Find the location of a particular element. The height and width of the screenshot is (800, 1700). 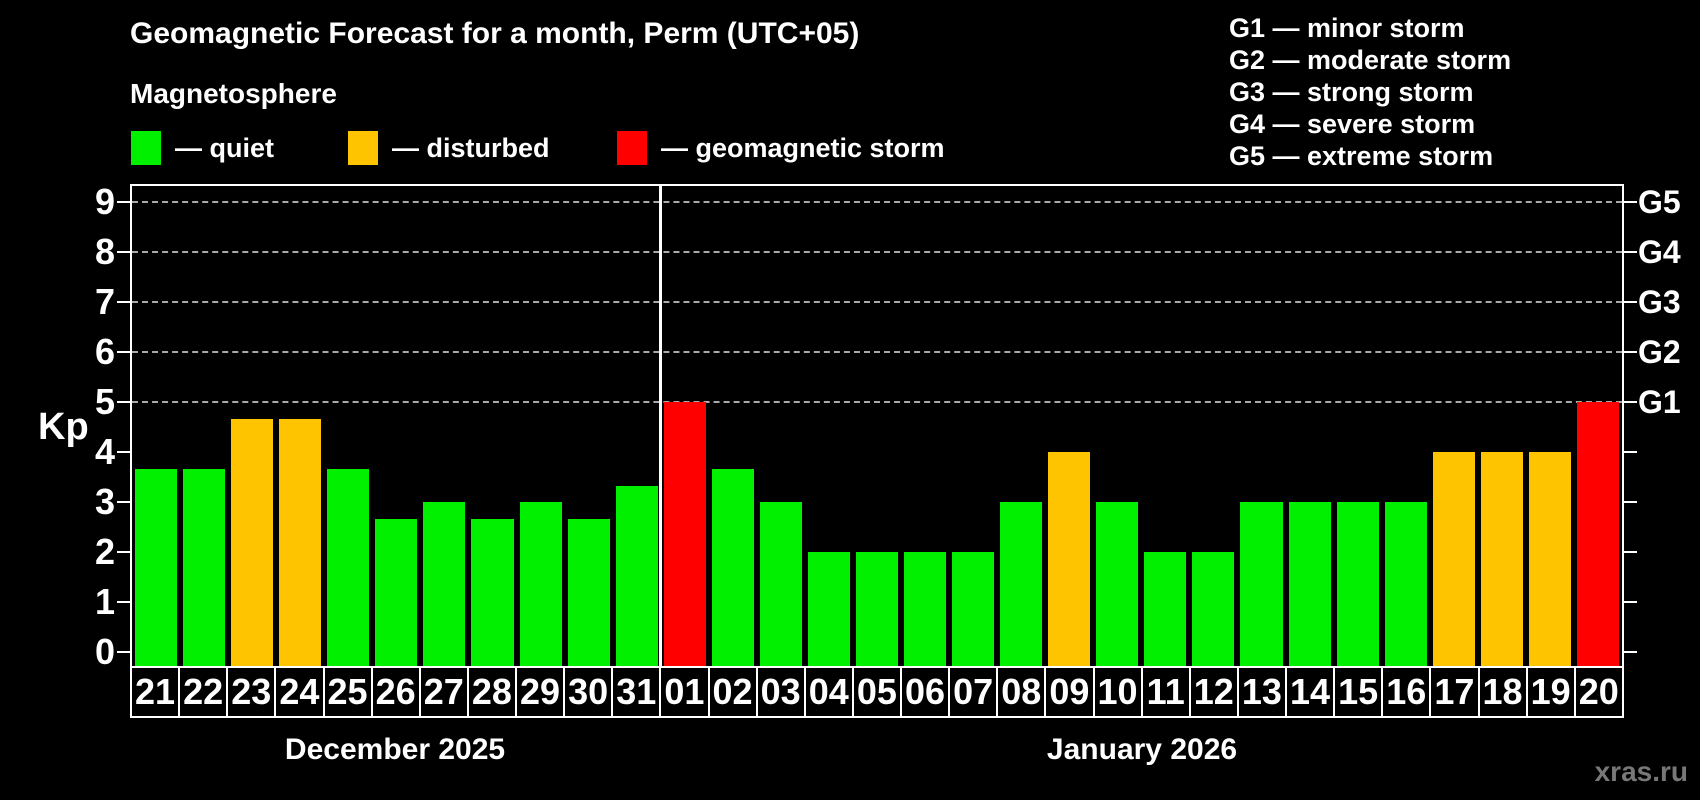

date-label-20: 20 is located at coordinates (1597, 692).